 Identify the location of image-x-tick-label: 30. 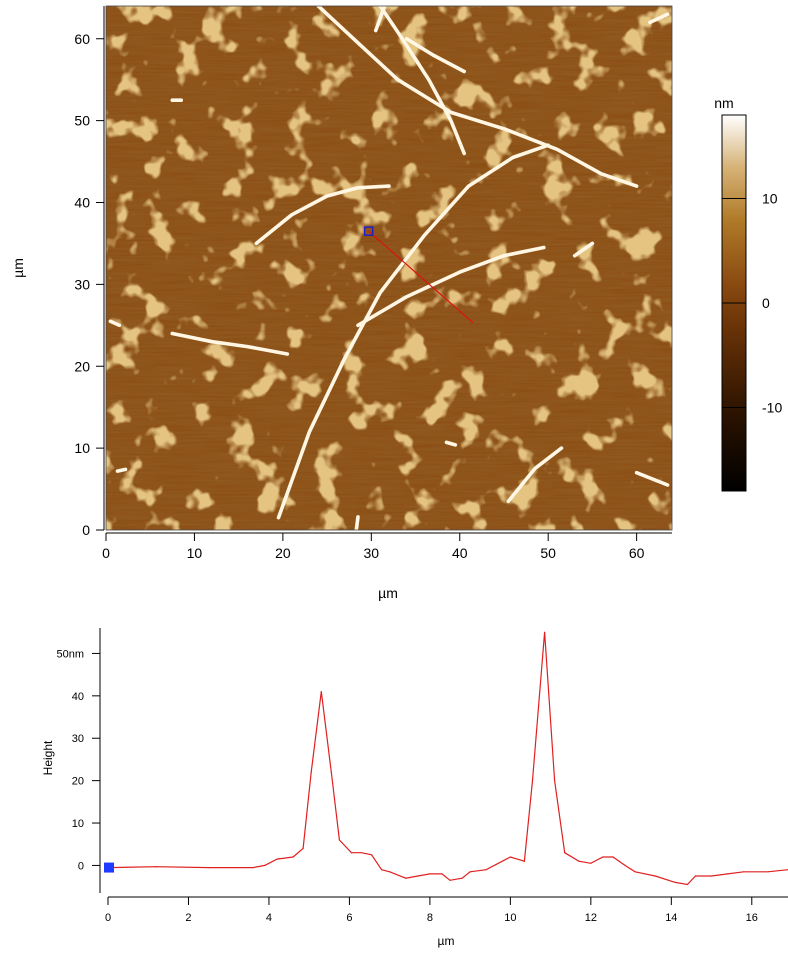
(372, 553).